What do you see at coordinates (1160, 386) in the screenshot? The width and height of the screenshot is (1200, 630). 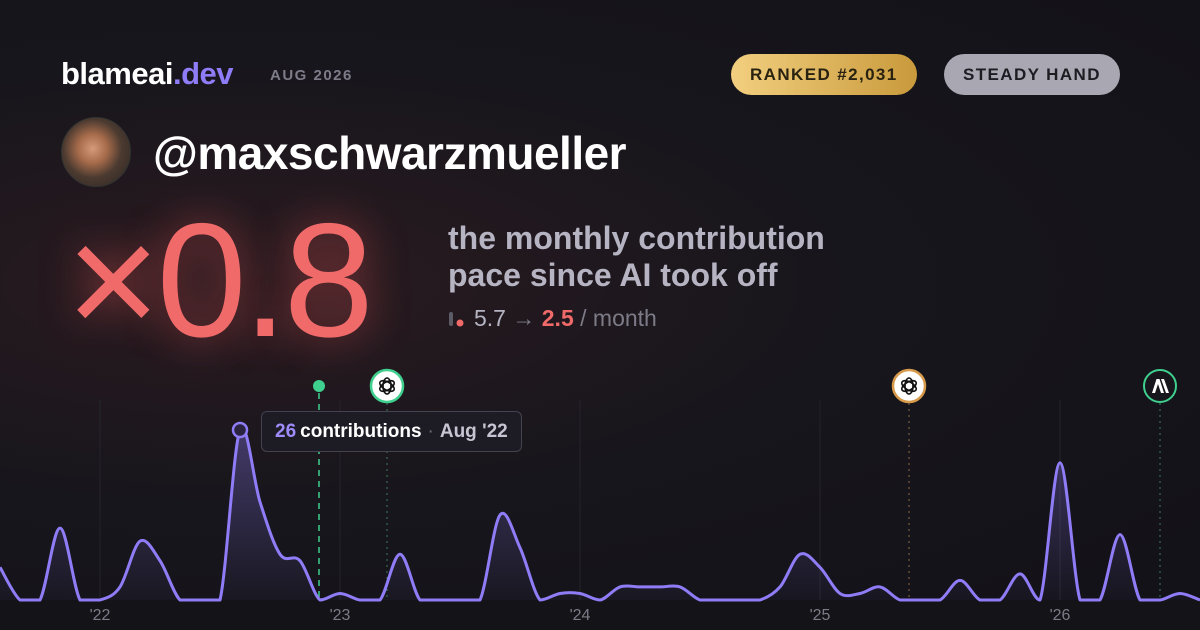 I see `anthropic-icon` at bounding box center [1160, 386].